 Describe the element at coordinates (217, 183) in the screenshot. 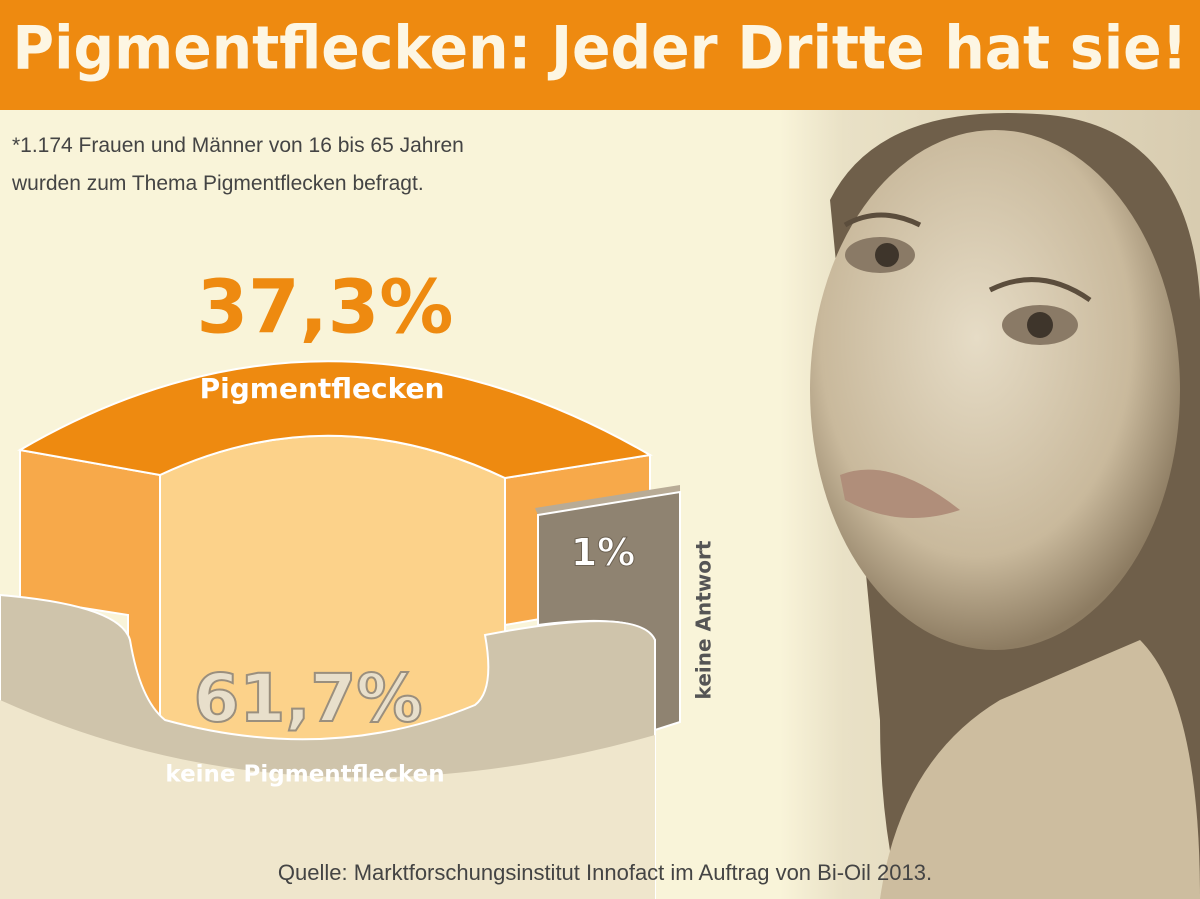

I see `note-line: wurden zum Thema Pigmentflecken befragt.` at that location.